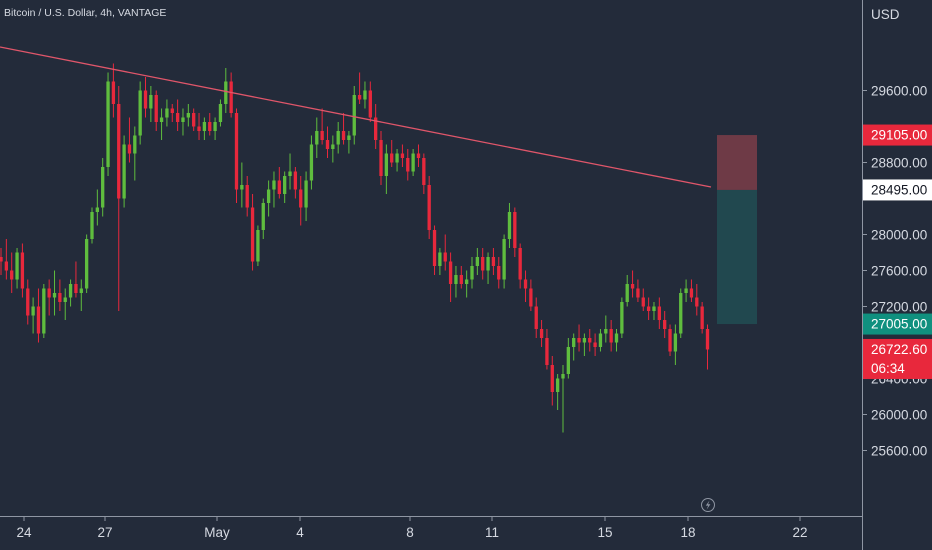  Describe the element at coordinates (897, 358) in the screenshot. I see `current-price-label: 26722.60 06:34` at that location.